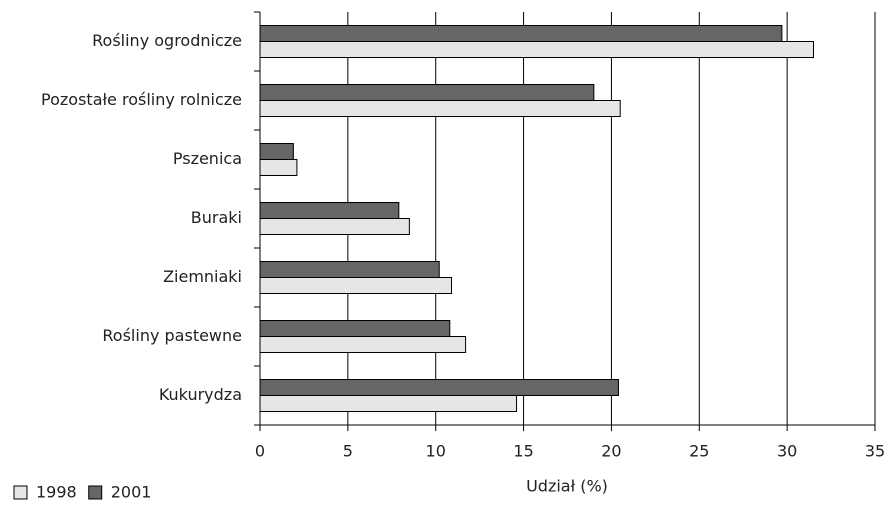 The height and width of the screenshot is (506, 888). Describe the element at coordinates (131, 492) in the screenshot. I see `legend-label: 2001` at that location.